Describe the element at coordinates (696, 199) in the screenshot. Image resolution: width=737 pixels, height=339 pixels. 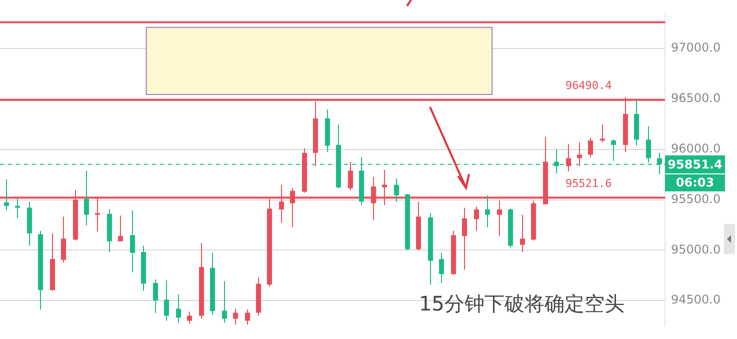
I see `y-tick-label: 95500.0` at that location.